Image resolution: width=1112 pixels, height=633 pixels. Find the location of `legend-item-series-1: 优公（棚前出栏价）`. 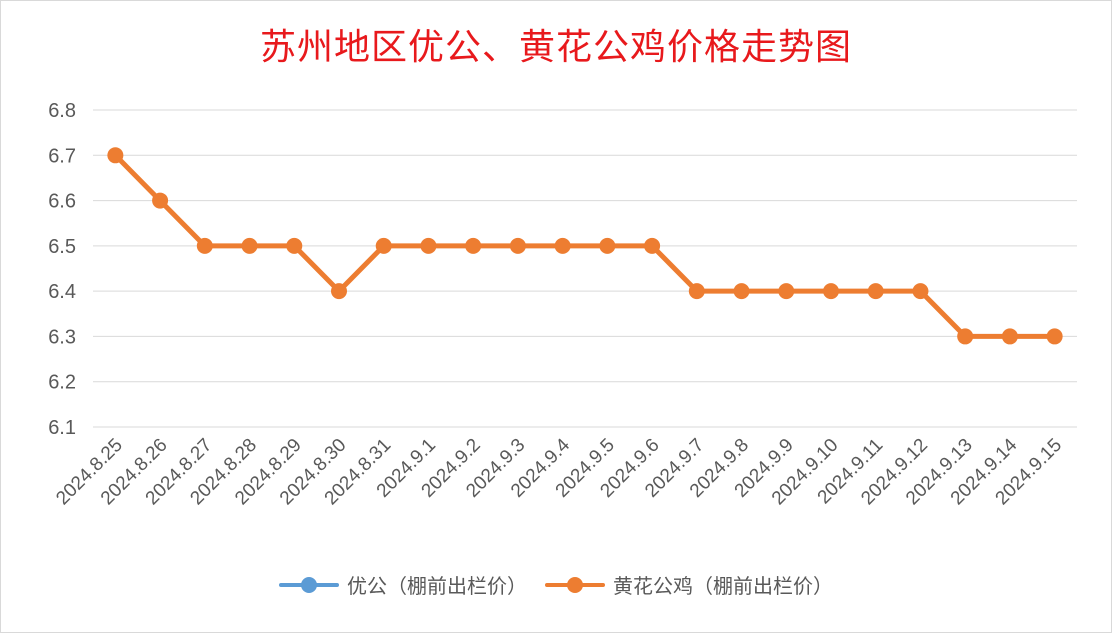

legend-item-series-1: 优公（棚前出栏价） is located at coordinates (403, 584).